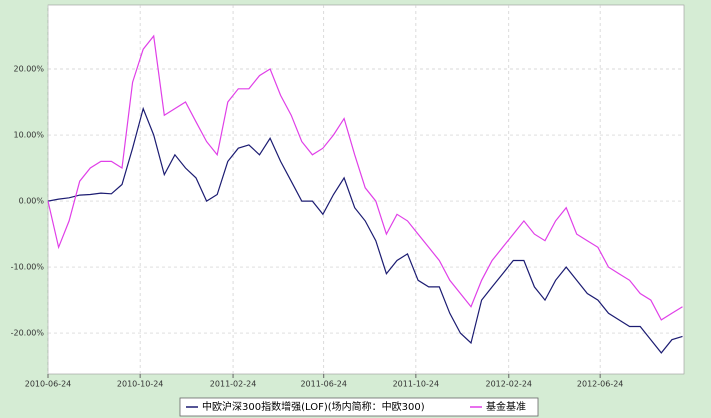 The height and width of the screenshot is (418, 711). Describe the element at coordinates (28, 69) in the screenshot. I see `y-tick-label: 20.00%` at that location.